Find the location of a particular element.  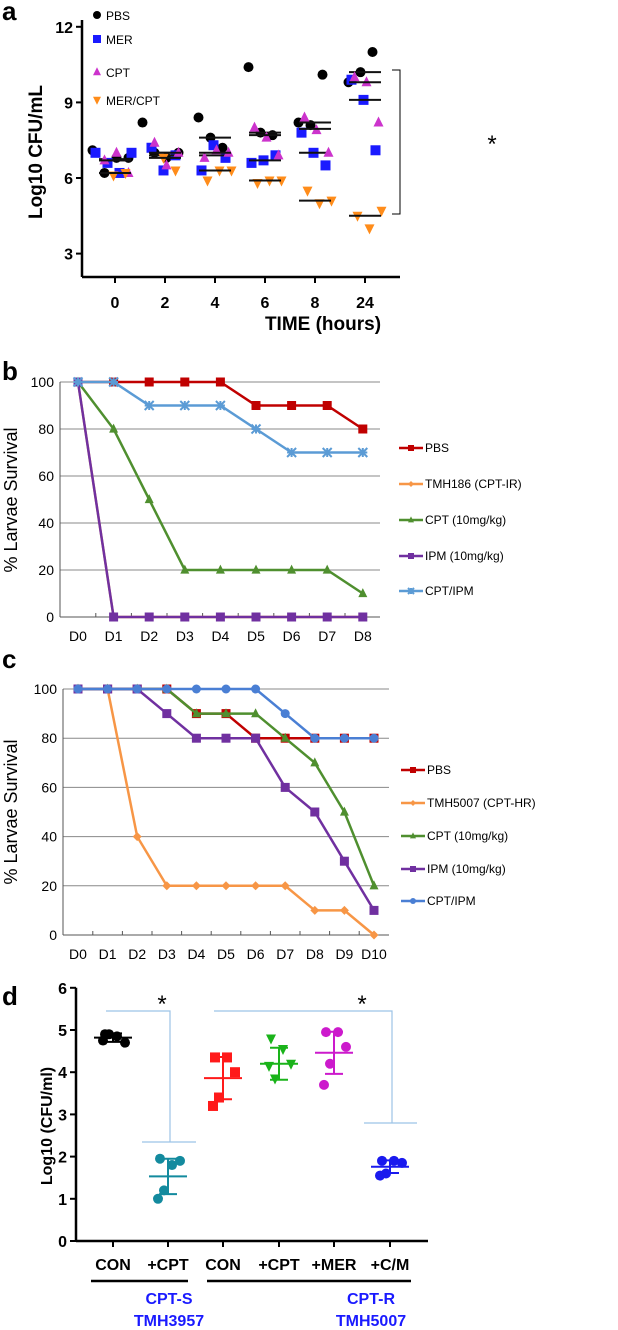

a-significance-asterisk: * is located at coordinates (491, 144).